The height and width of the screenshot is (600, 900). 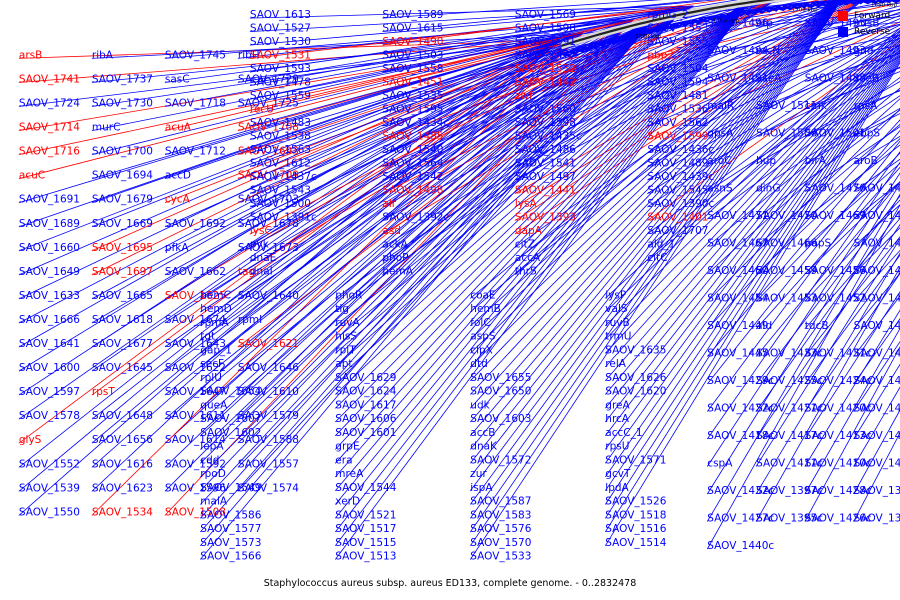 I want to click on gene-label: SAOV_1559, so click(x=280, y=96).